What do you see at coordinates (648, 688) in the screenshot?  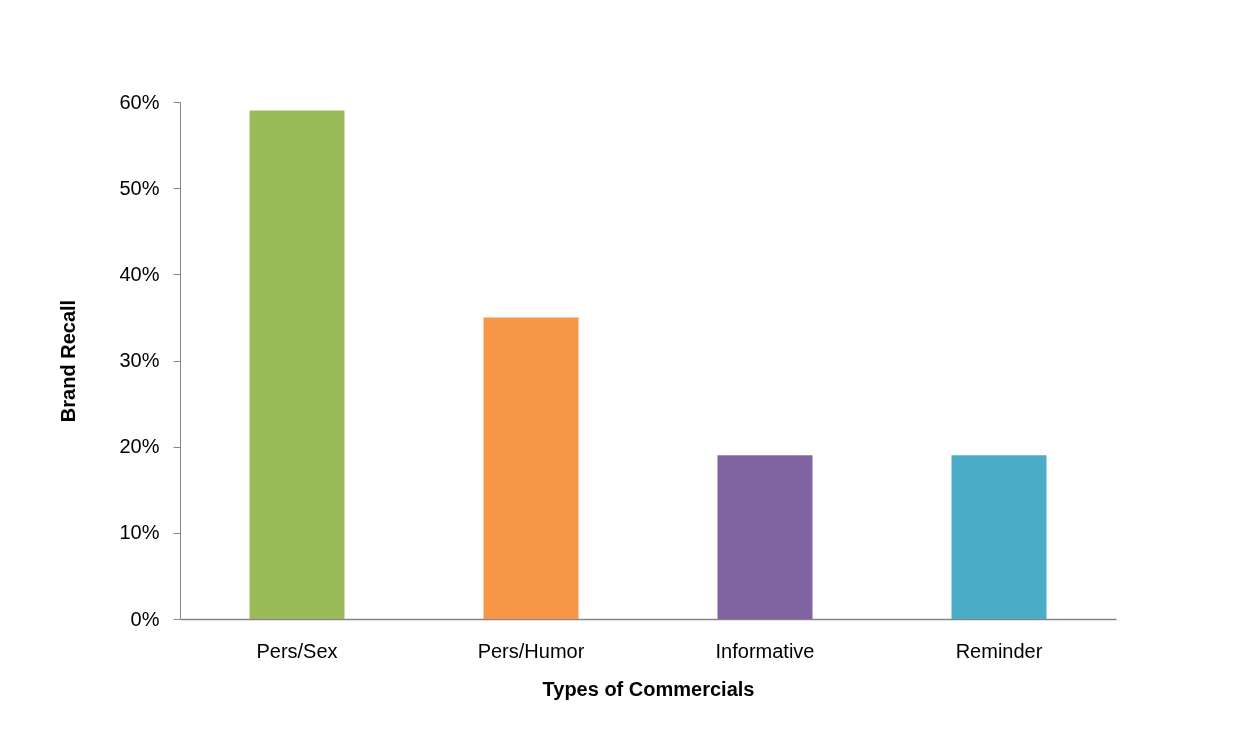 I see `x-axis-title: Types of Commercials` at bounding box center [648, 688].